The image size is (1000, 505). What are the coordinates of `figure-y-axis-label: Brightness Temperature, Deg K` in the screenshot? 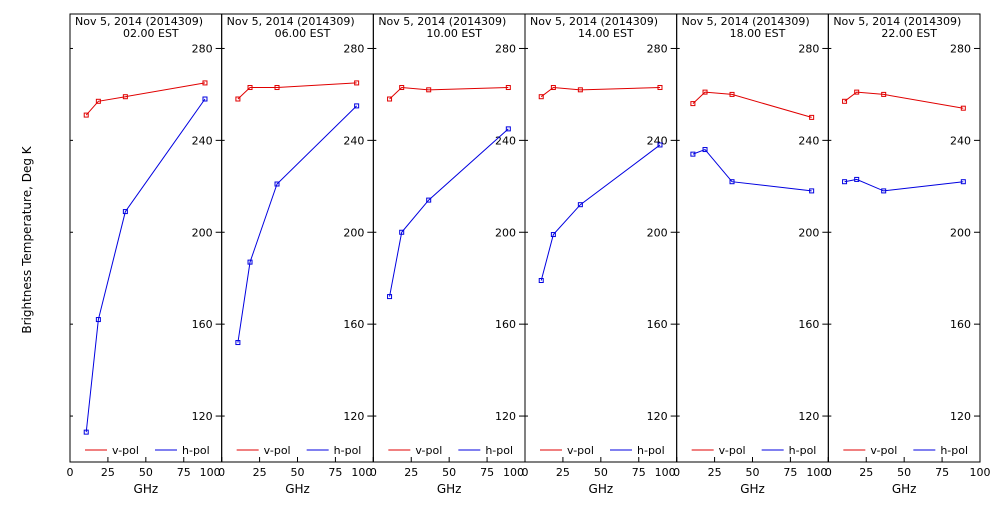 It's located at (27, 239).